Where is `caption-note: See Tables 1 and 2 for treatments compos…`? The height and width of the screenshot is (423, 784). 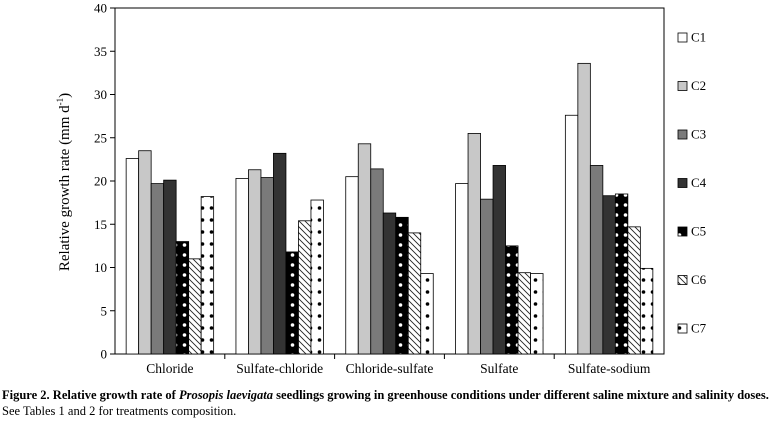 caption-note: See Tables 1 and 2 for treatments compos… is located at coordinates (119, 411).